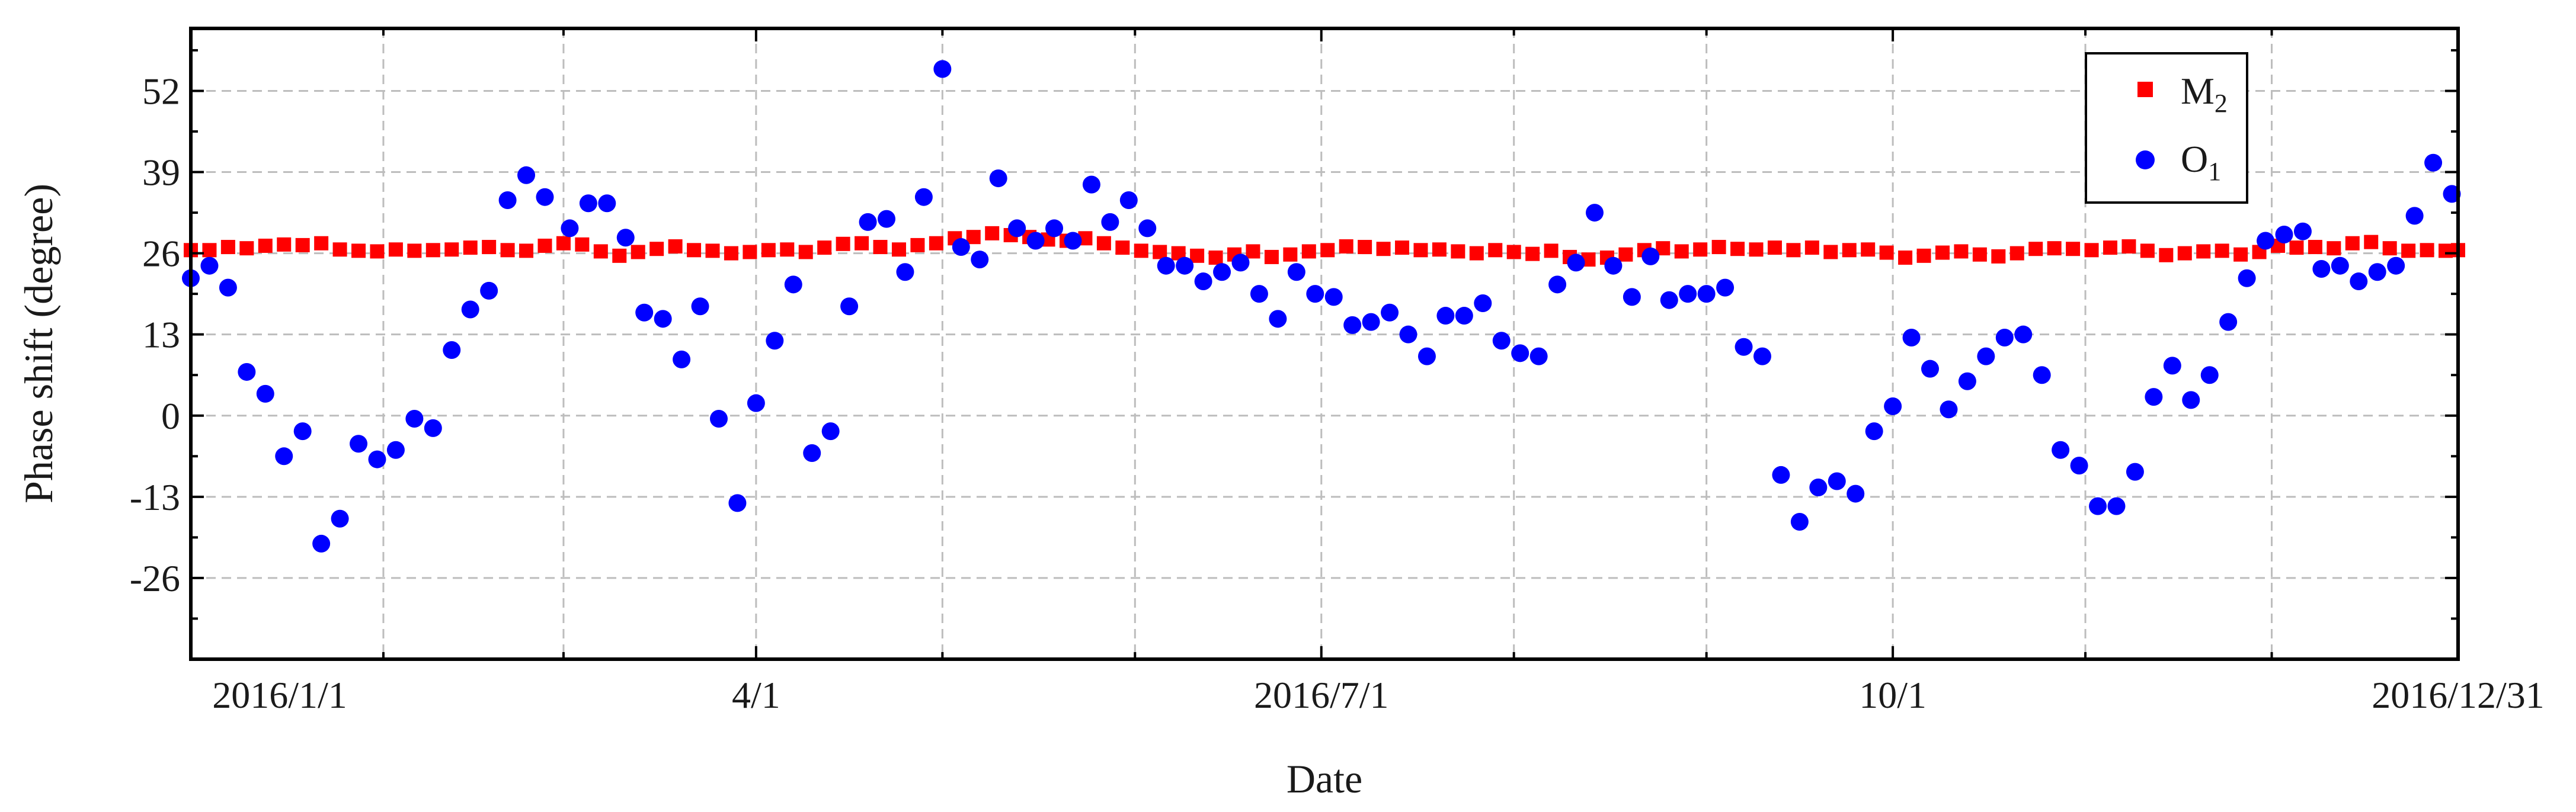 This screenshot has height=812, width=2576. Describe the element at coordinates (161, 91) in the screenshot. I see `y-tick-label: 52` at that location.